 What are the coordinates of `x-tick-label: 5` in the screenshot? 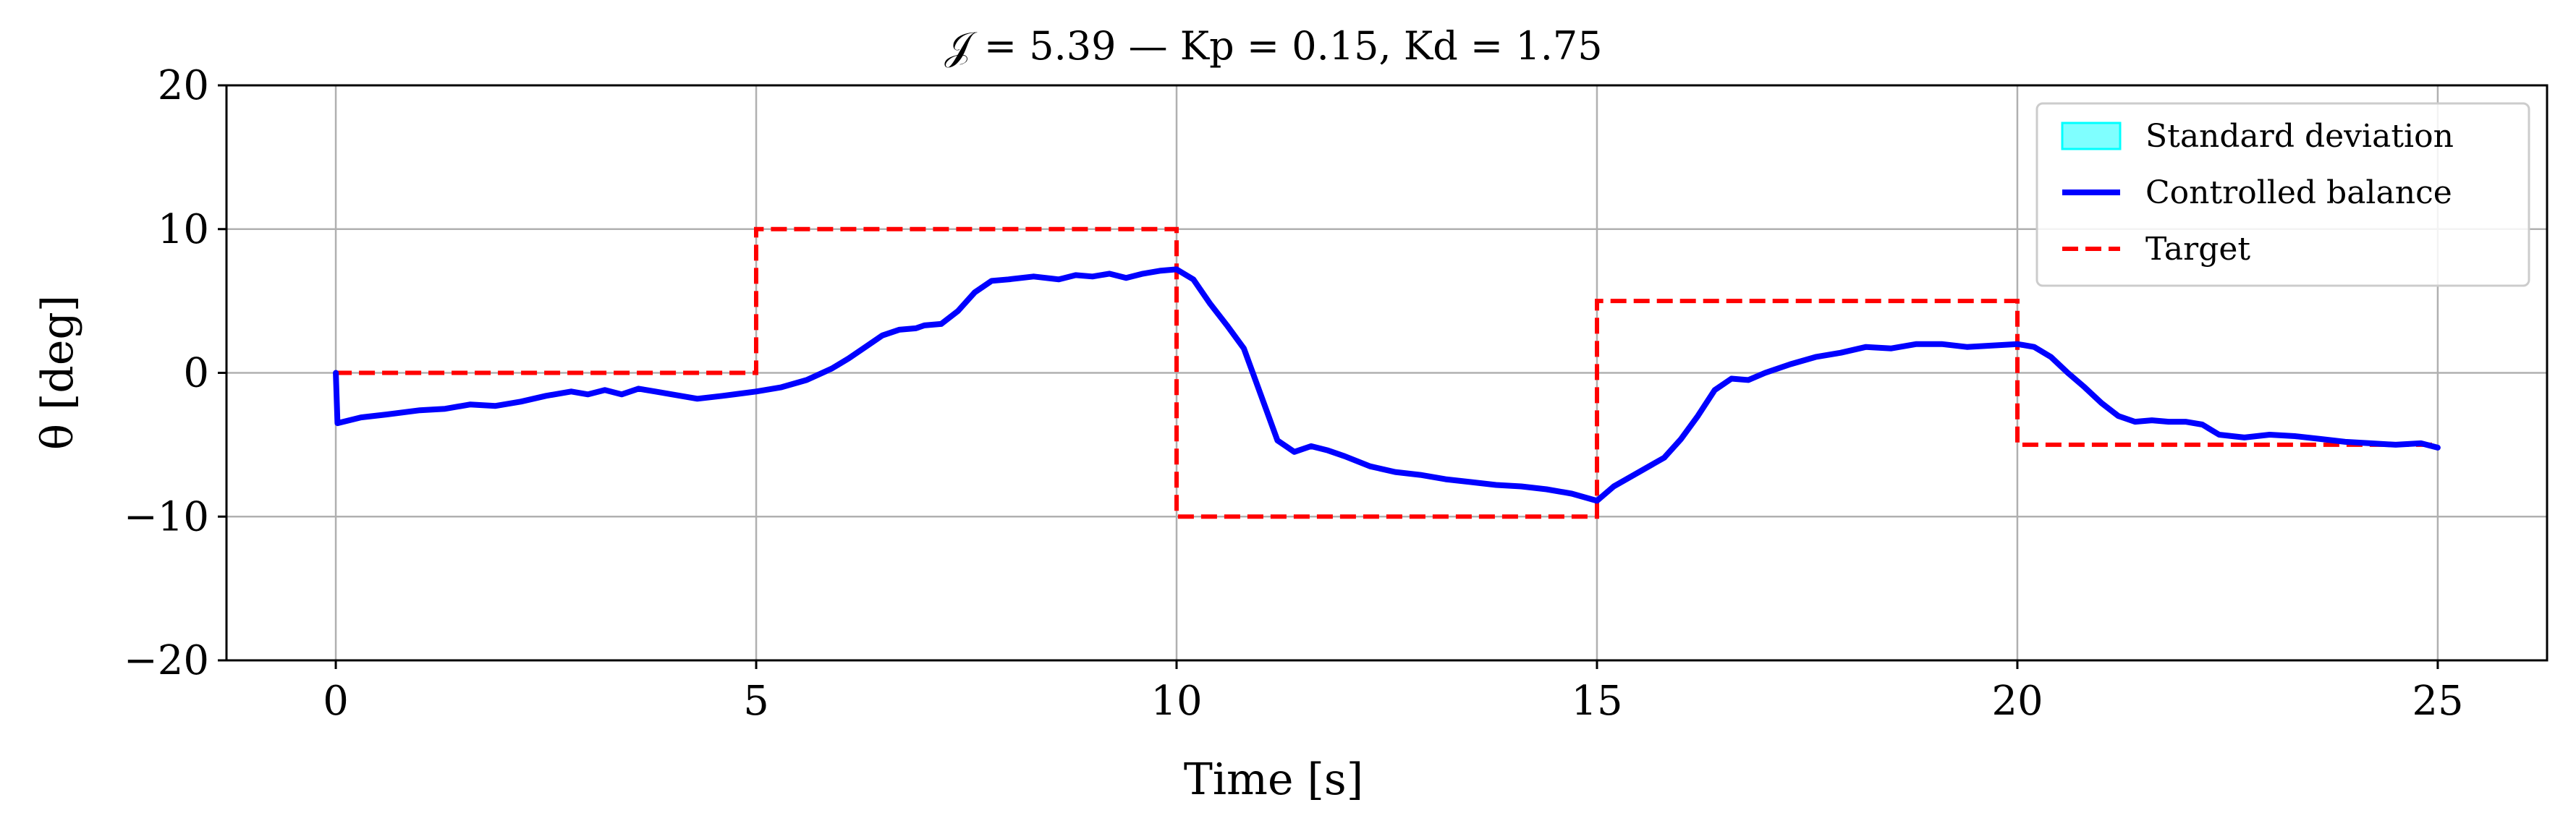 It's located at (756, 701).